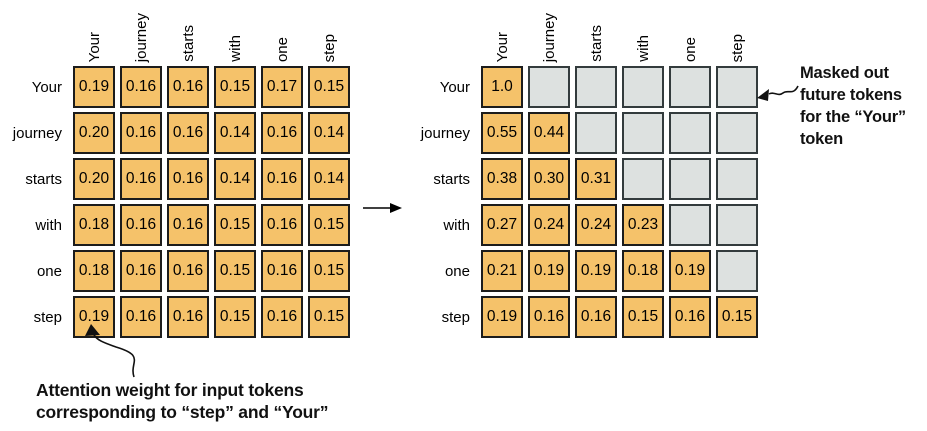 The width and height of the screenshot is (927, 431). What do you see at coordinates (235, 225) in the screenshot?
I see `weight-cell-with-with: 0.15` at bounding box center [235, 225].